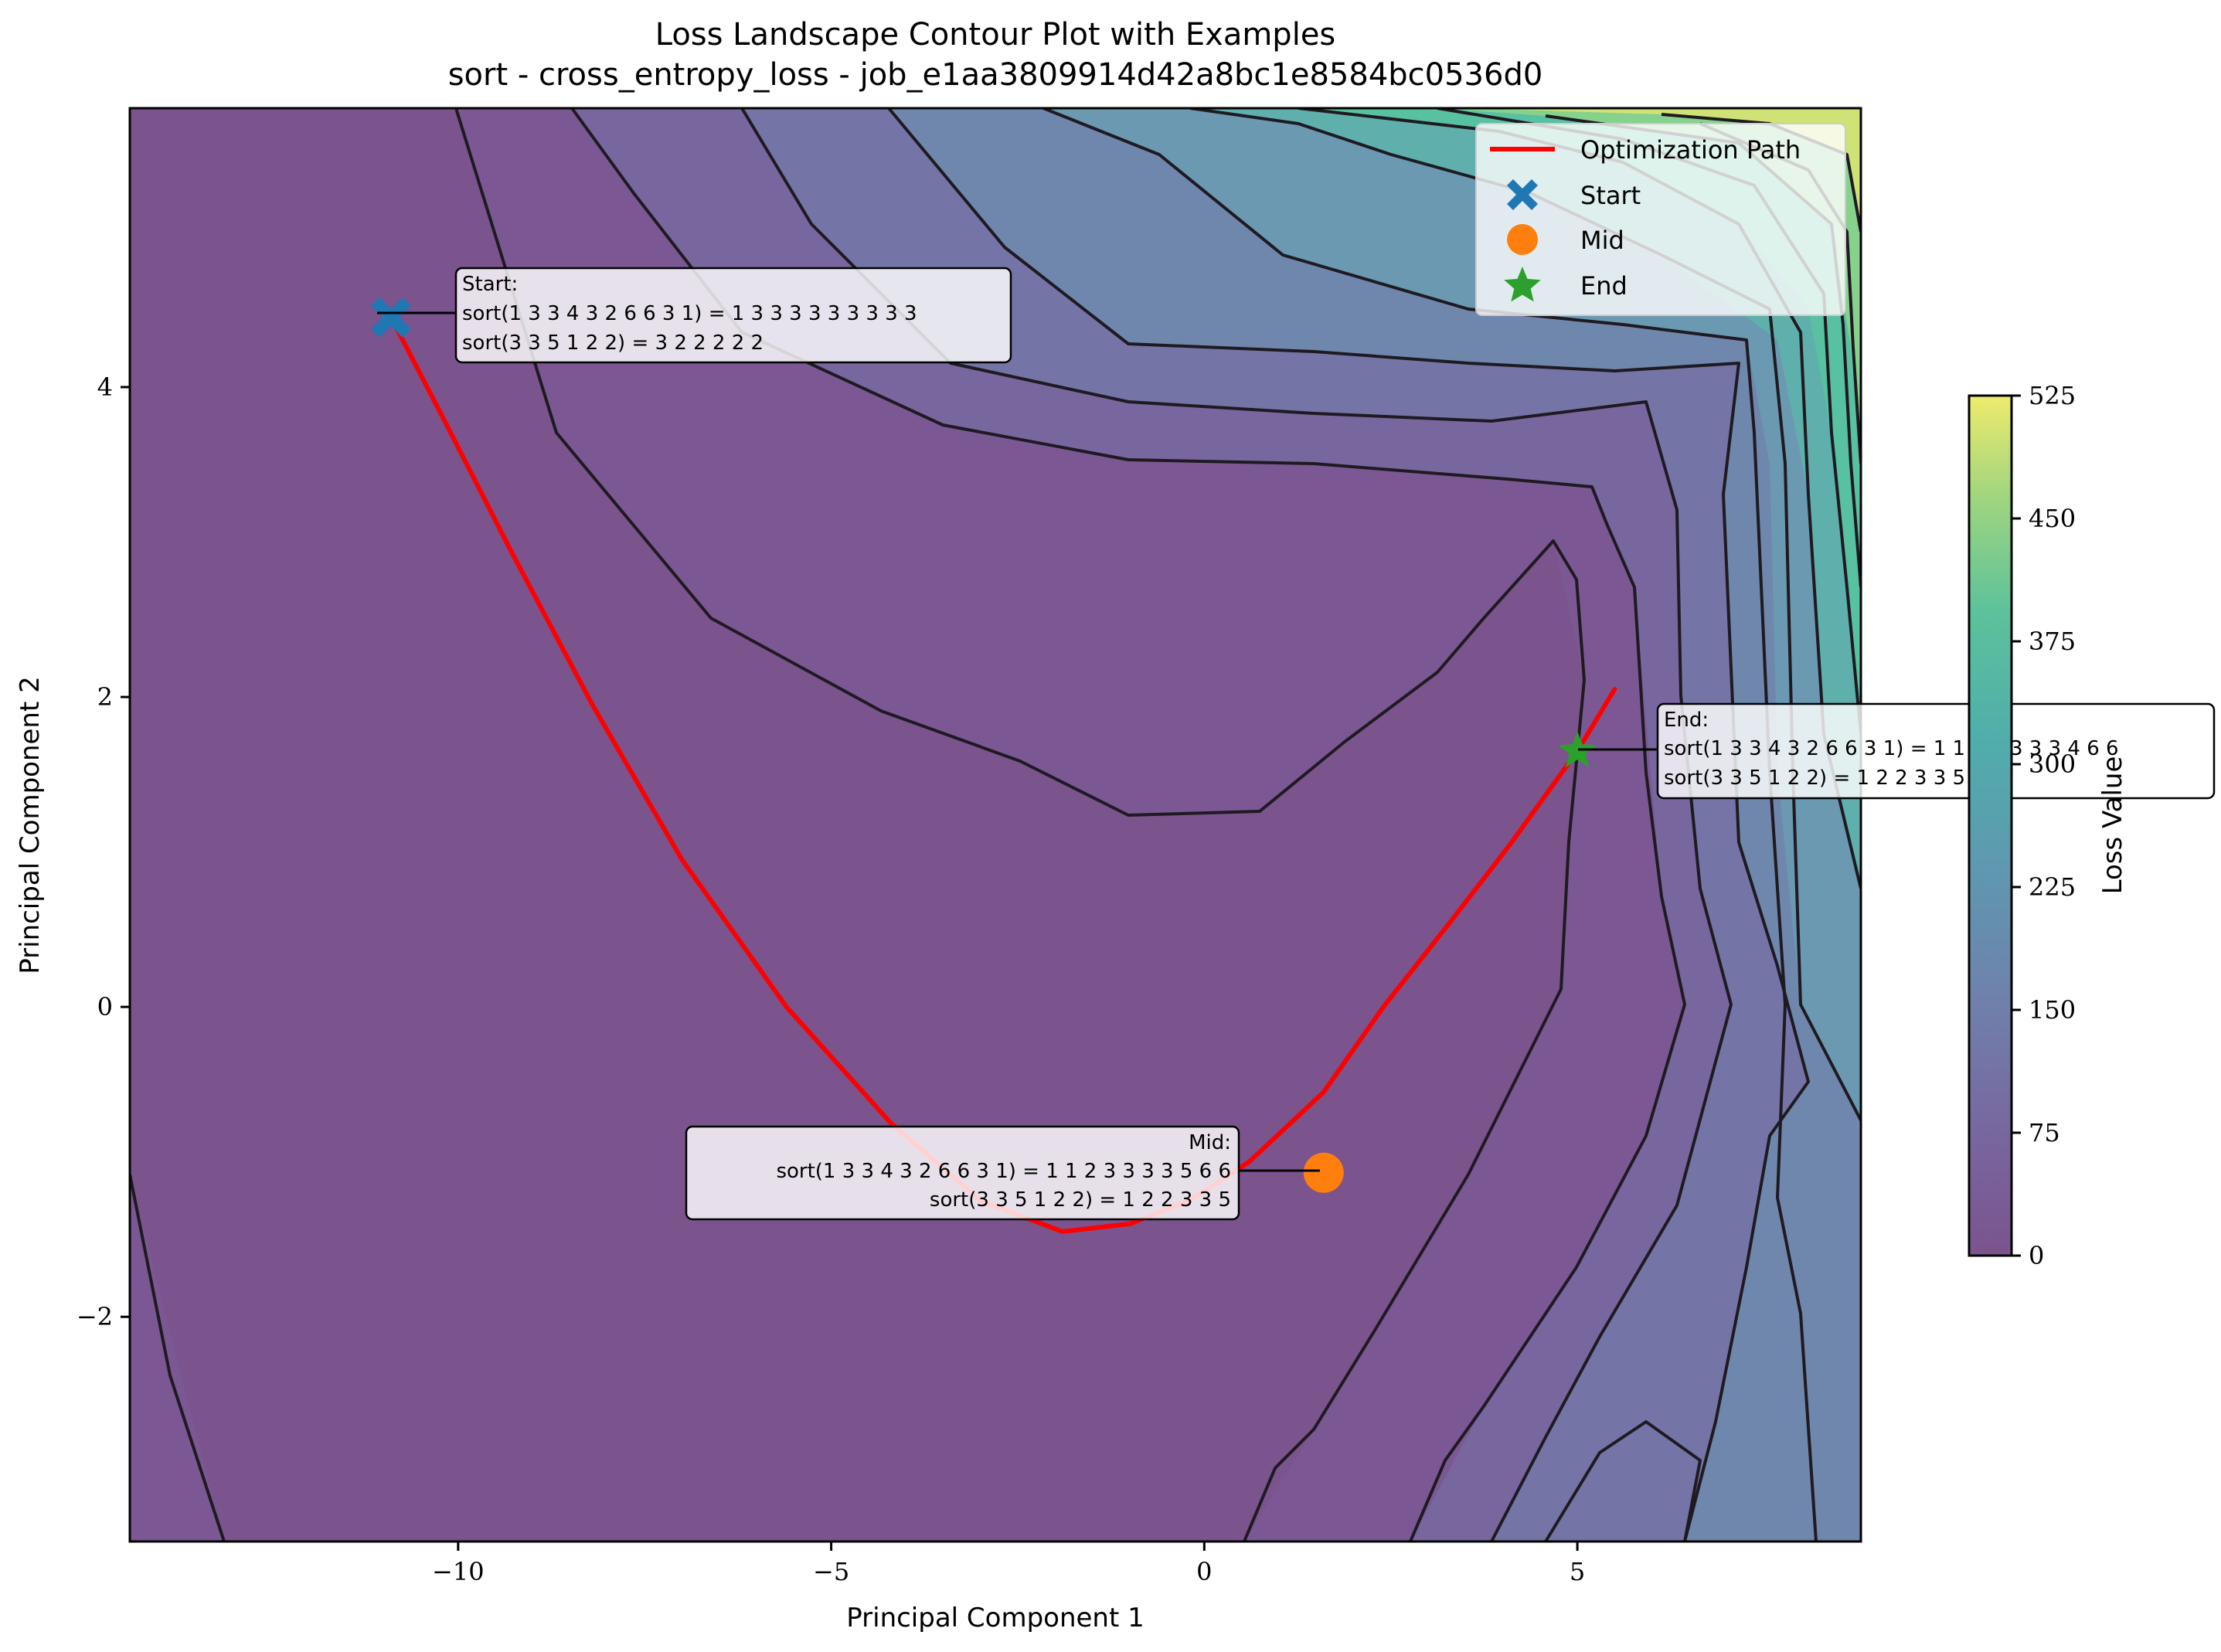 This screenshot has height=1652, width=2221. What do you see at coordinates (105, 1007) in the screenshot?
I see `y-tick-label: 0` at bounding box center [105, 1007].